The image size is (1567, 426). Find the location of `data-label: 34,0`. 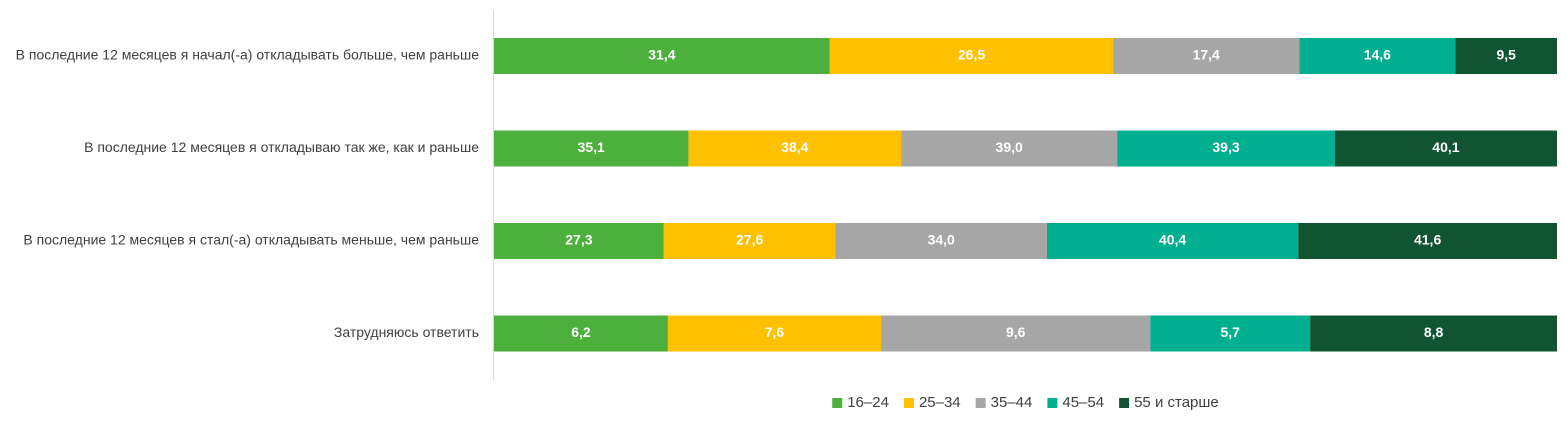

data-label: 34,0 is located at coordinates (941, 240).